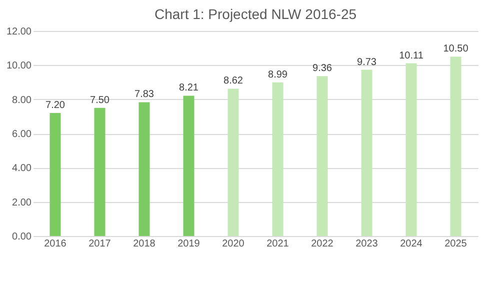  I want to click on x-tick-label: 2021, so click(278, 244).